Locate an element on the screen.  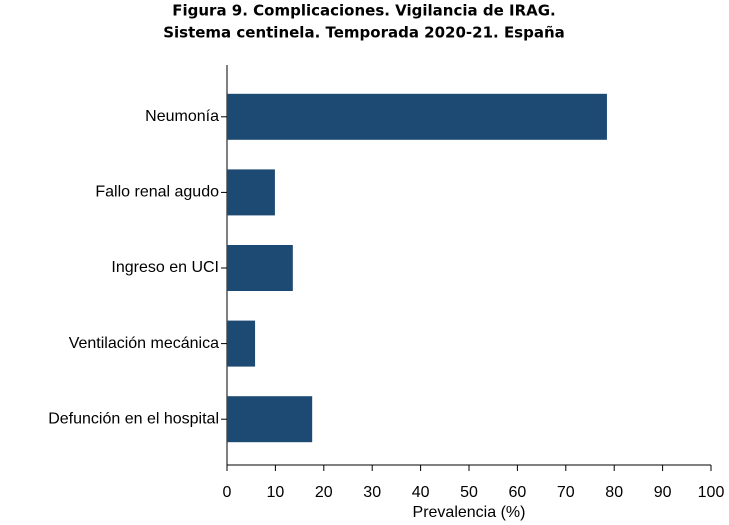
x-tick-label: 0 is located at coordinates (227, 492).